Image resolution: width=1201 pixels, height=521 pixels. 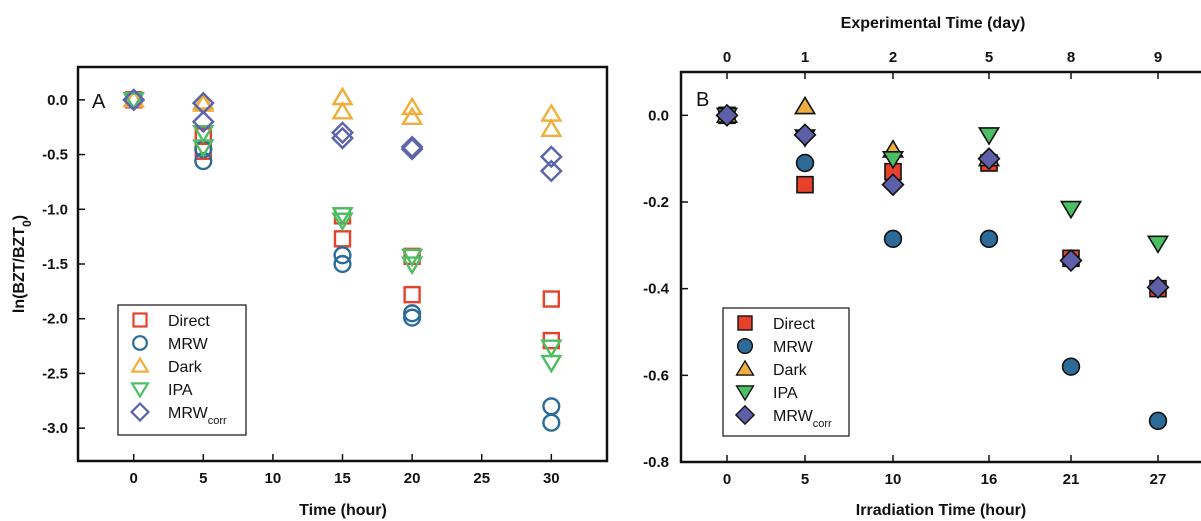 I want to click on x-tick-label: 20, so click(x=412, y=478).